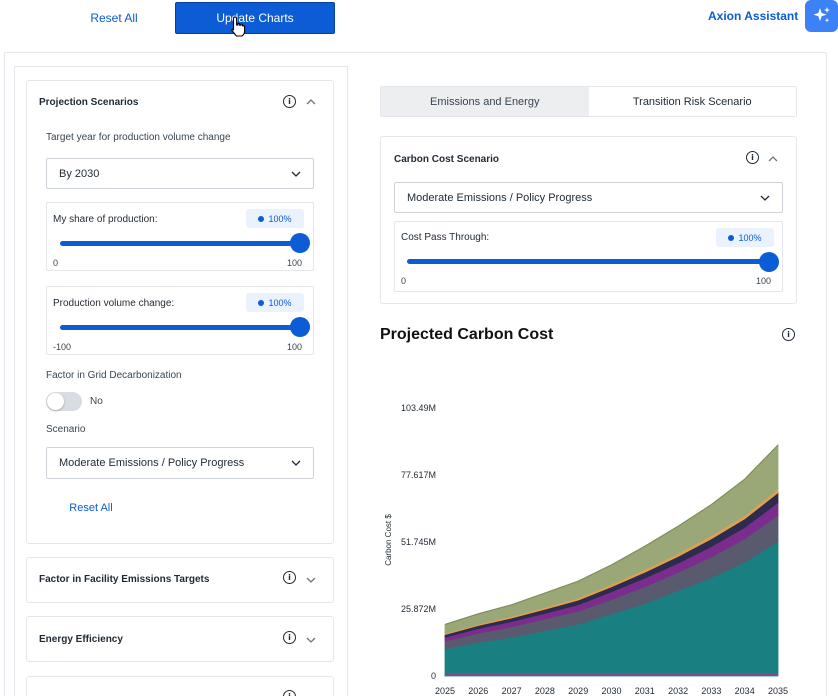 The height and width of the screenshot is (696, 838). Describe the element at coordinates (711, 691) in the screenshot. I see `x-tick-label: 2033` at that location.